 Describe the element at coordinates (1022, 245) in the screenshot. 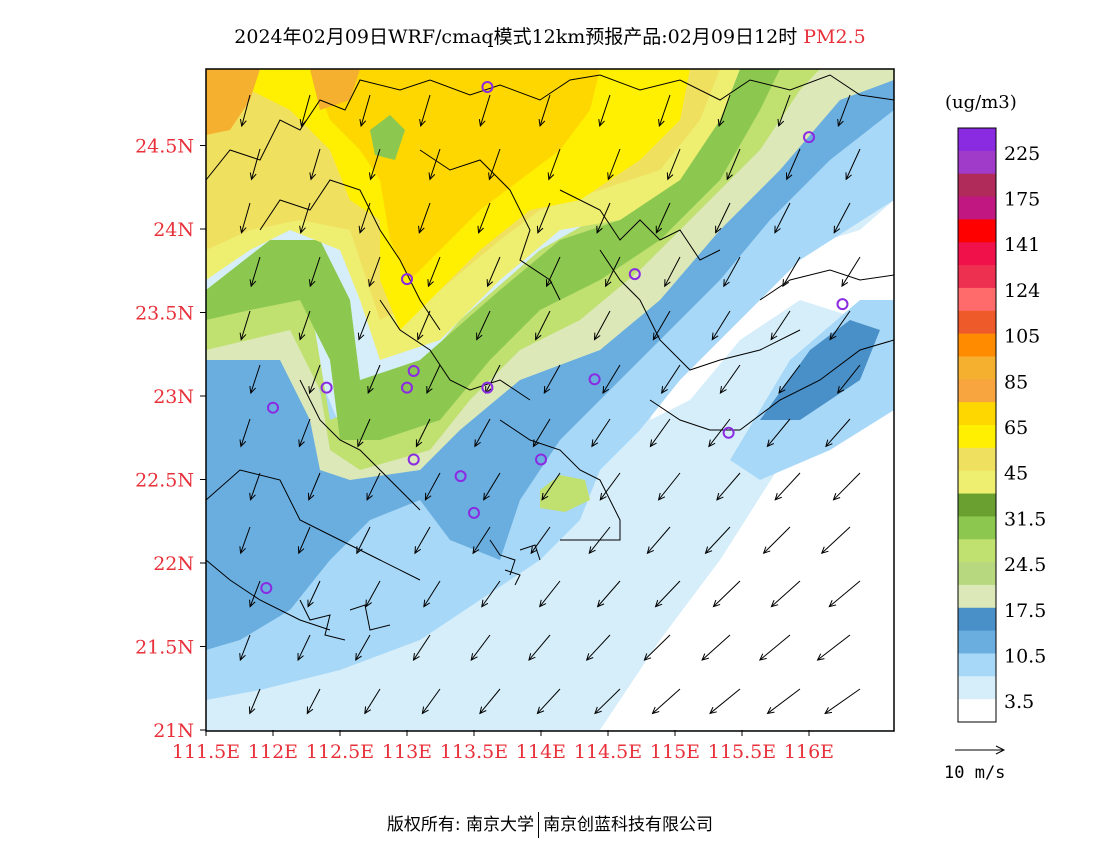

I see `legend-label: 141` at that location.